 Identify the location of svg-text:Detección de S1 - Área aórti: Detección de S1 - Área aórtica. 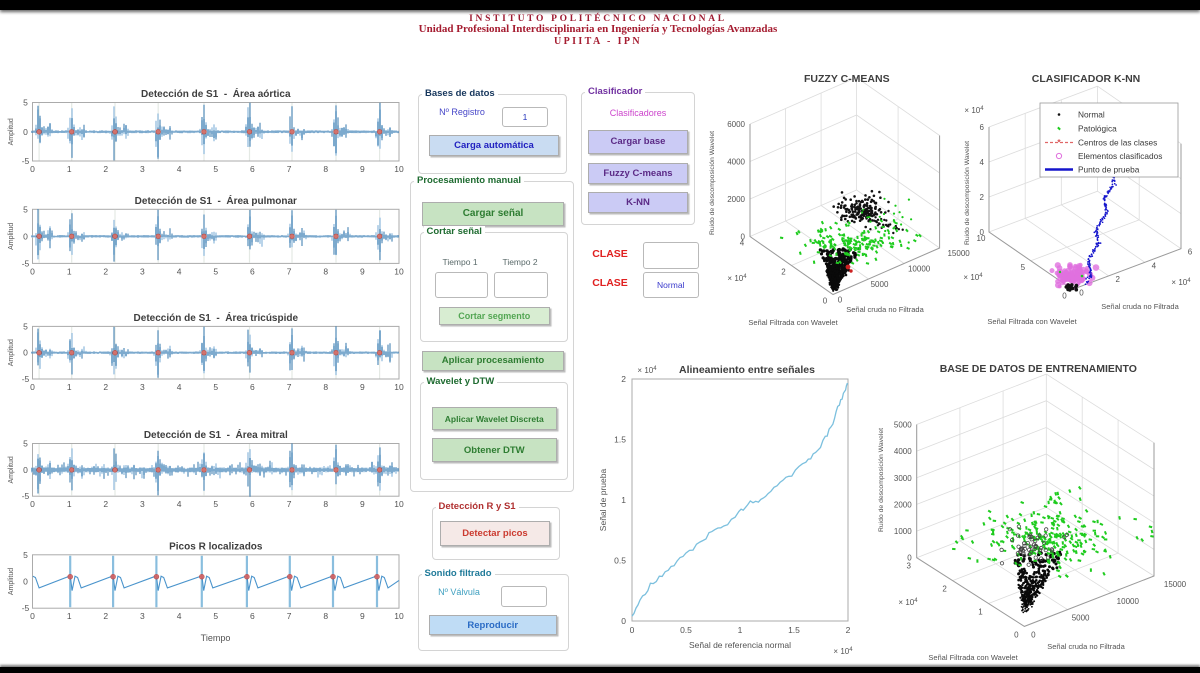
(216, 93).